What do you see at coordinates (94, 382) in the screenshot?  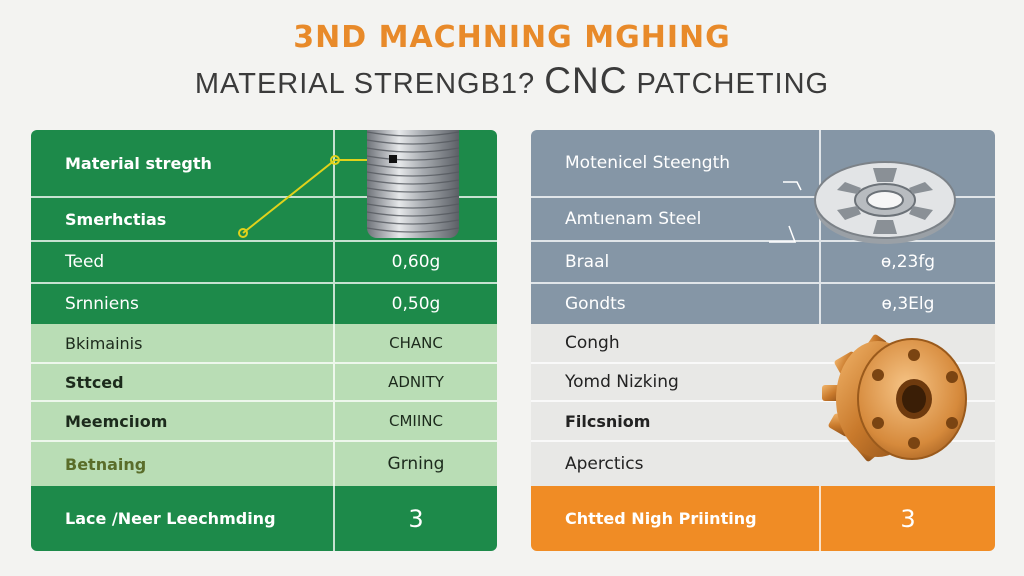 I see `left-row-6-label: Sttced` at bounding box center [94, 382].